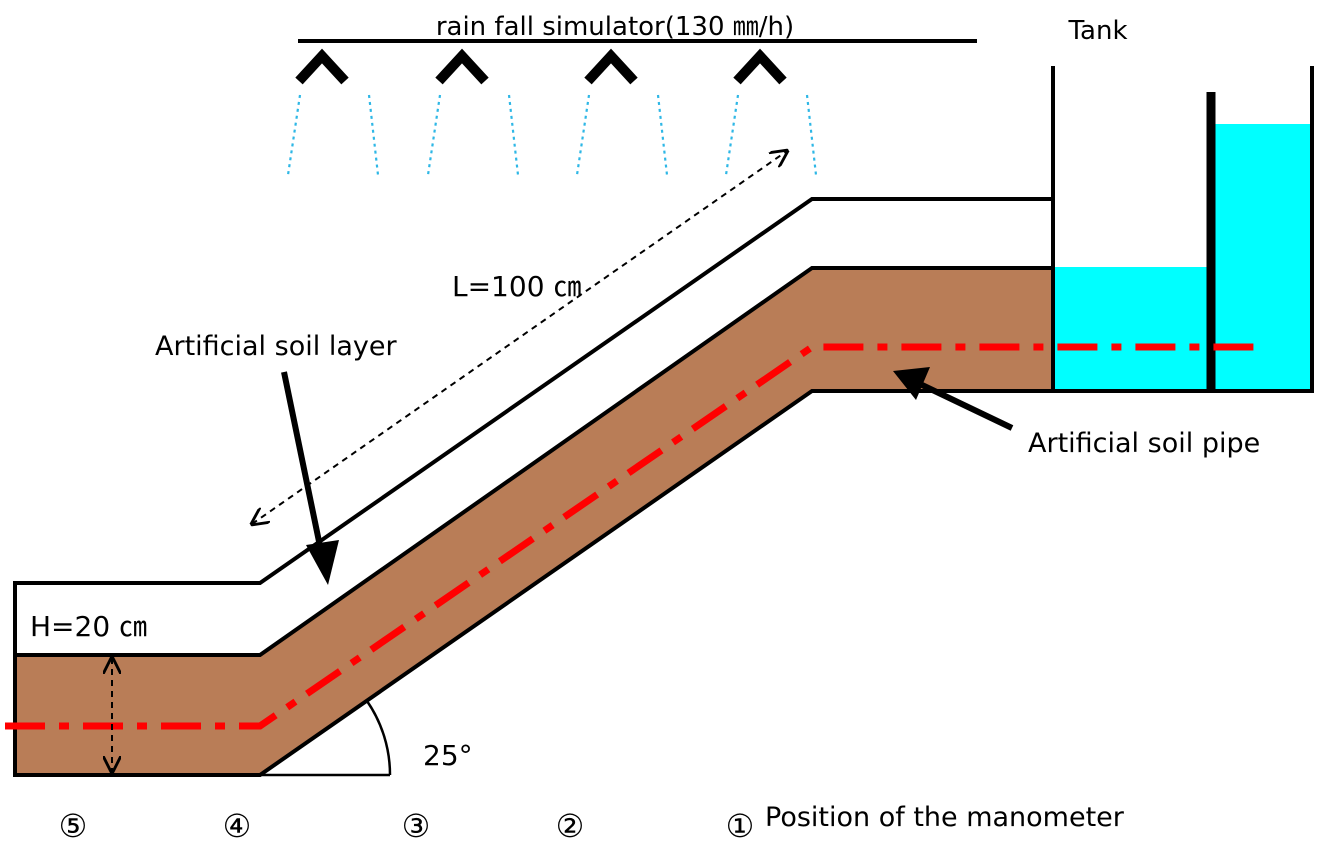  What do you see at coordinates (1144, 443) in the screenshot?
I see `soil-pipe-label: Artificial soil pipe` at bounding box center [1144, 443].